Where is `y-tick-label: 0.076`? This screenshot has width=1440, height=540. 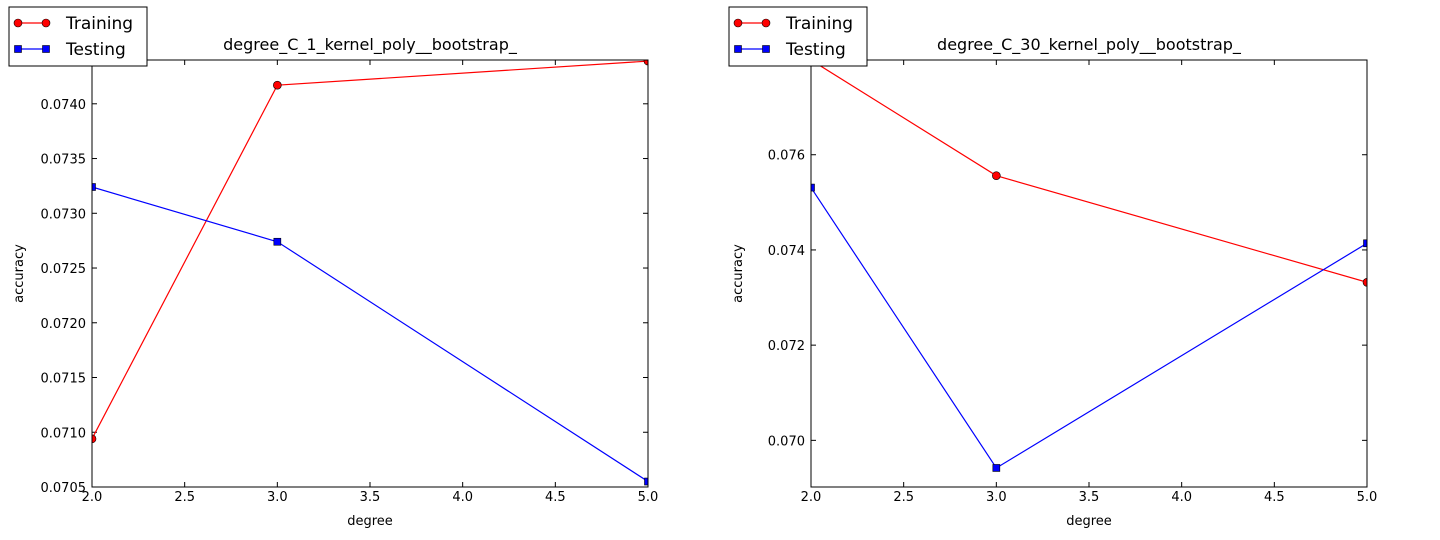
y-tick-label: 0.076 is located at coordinates (786, 156).